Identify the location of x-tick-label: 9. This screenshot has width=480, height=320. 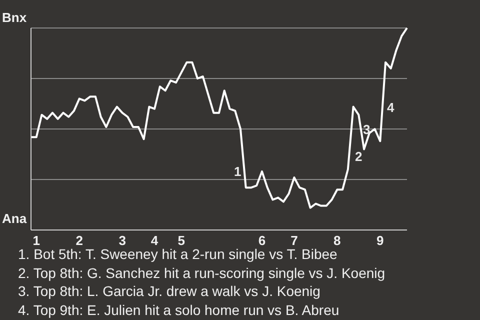
(380, 240).